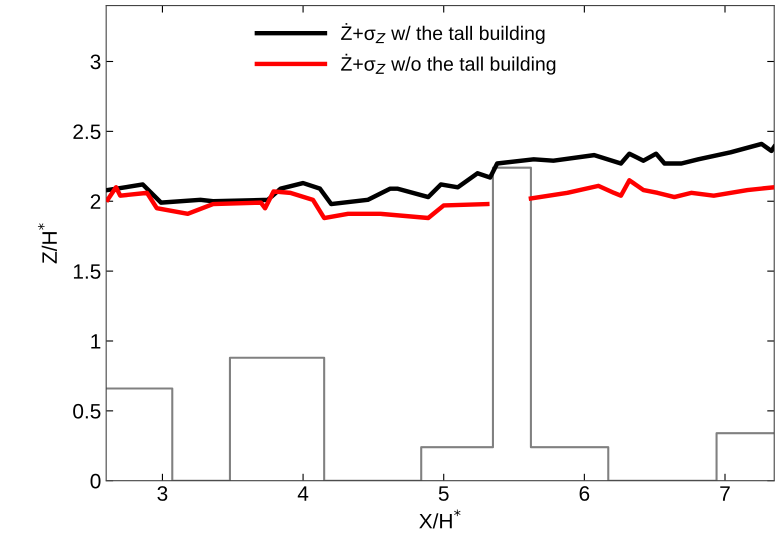  What do you see at coordinates (725, 493) in the screenshot?
I see `x-tick-label: 7` at bounding box center [725, 493].